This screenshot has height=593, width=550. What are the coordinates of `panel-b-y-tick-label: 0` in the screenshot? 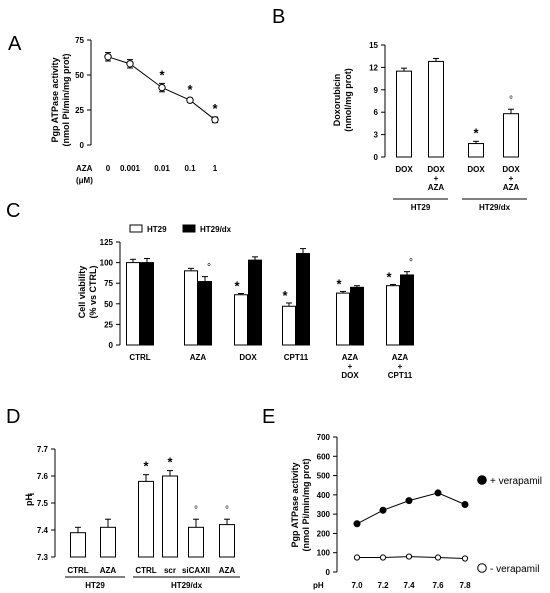 It's located at (376, 157).